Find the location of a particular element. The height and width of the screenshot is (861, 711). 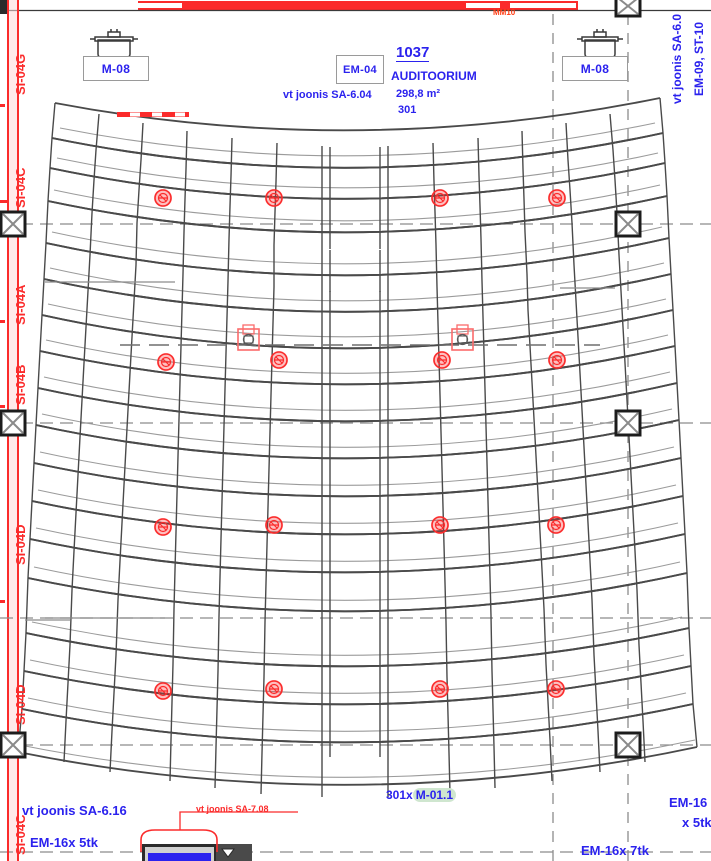

grid-label-left-5: SI-04D is located at coordinates (20, 704).